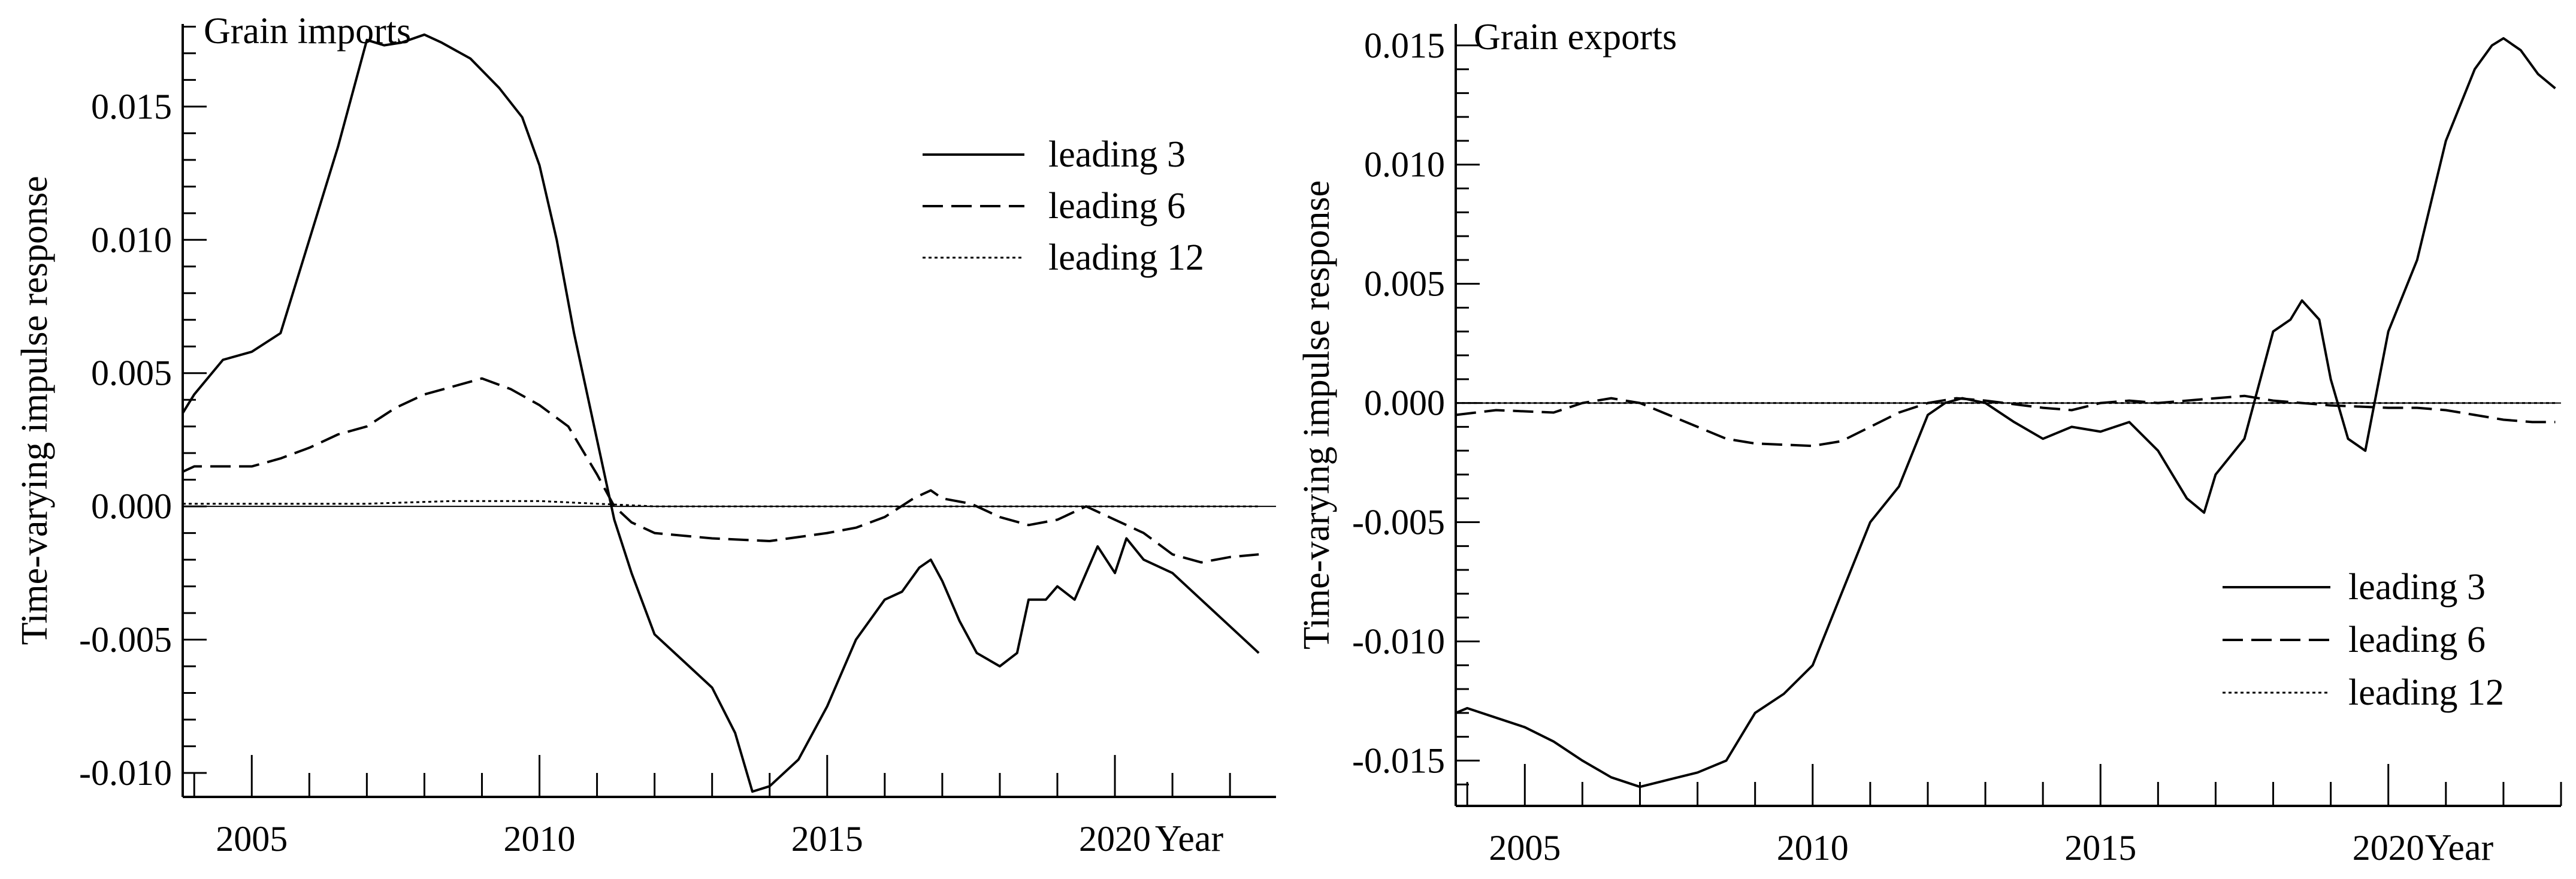 The width and height of the screenshot is (2576, 879). I want to click on exports-y-tick-label: 0.000, so click(1404, 403).